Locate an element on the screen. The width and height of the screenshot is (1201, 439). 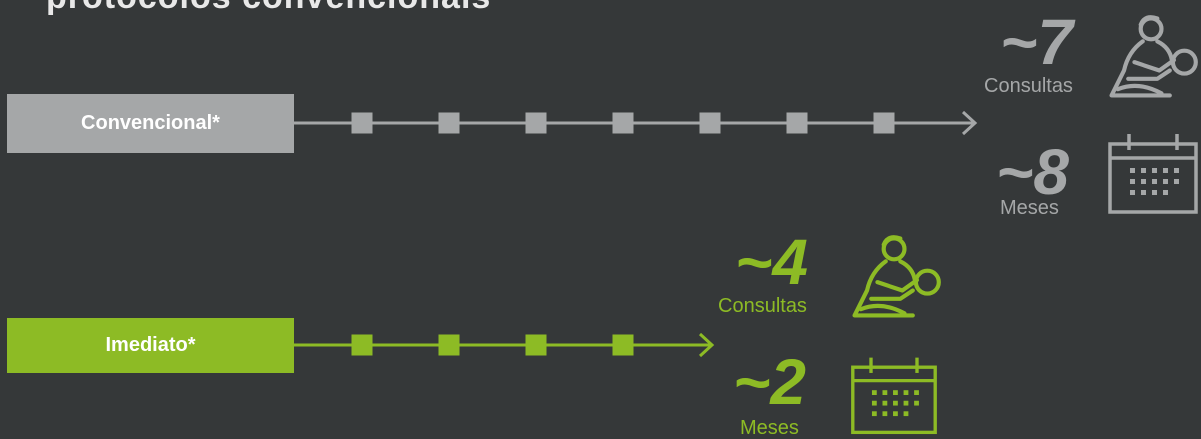
conventional-duration-label: Meses is located at coordinates (1029, 208).